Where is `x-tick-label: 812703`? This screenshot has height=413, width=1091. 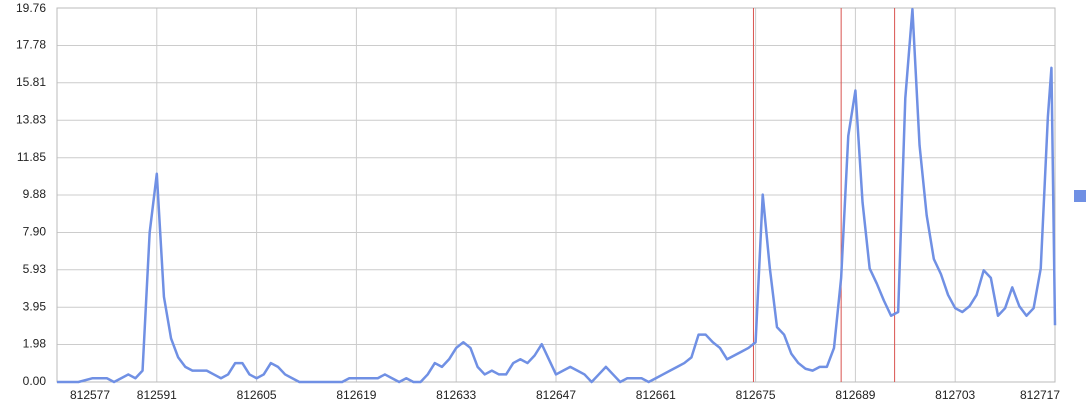
x-tick-label: 812703 is located at coordinates (955, 395).